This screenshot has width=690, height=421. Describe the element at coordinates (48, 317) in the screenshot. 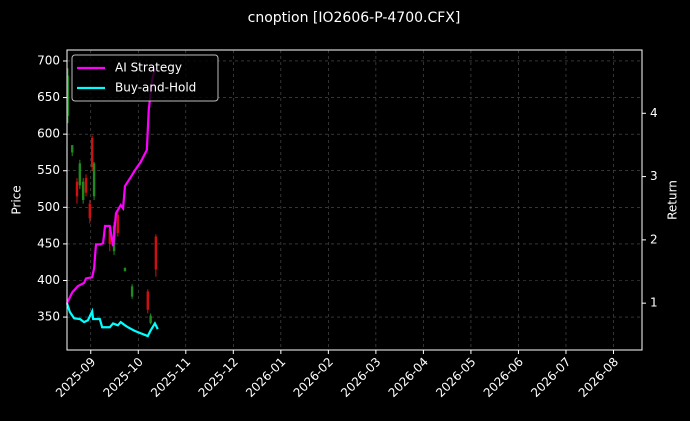

I see `y-tick-label: 350` at that location.